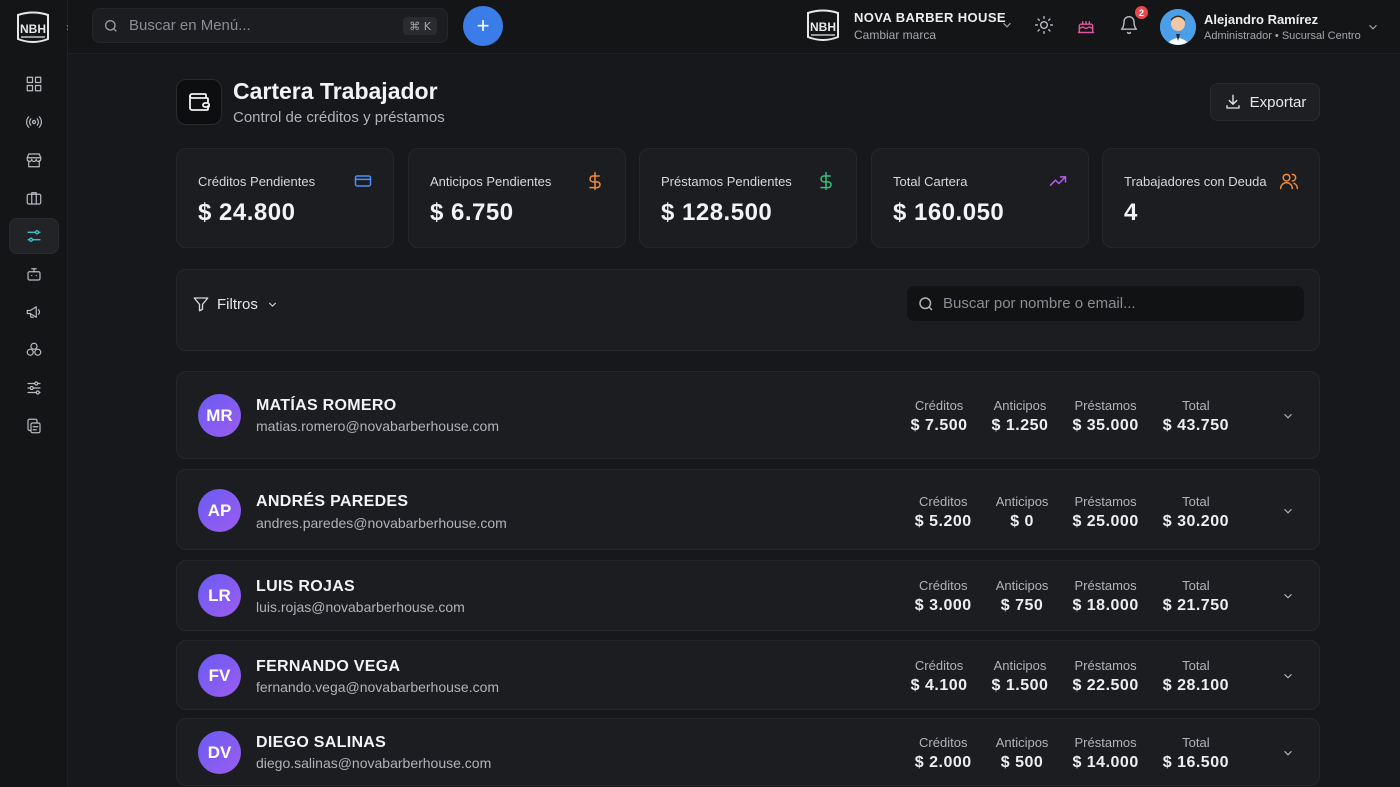  Describe the element at coordinates (912, 26) in the screenshot. I see `brand-switcher: NBH NOVA BARBER HOUSE Cambiar marca` at that location.